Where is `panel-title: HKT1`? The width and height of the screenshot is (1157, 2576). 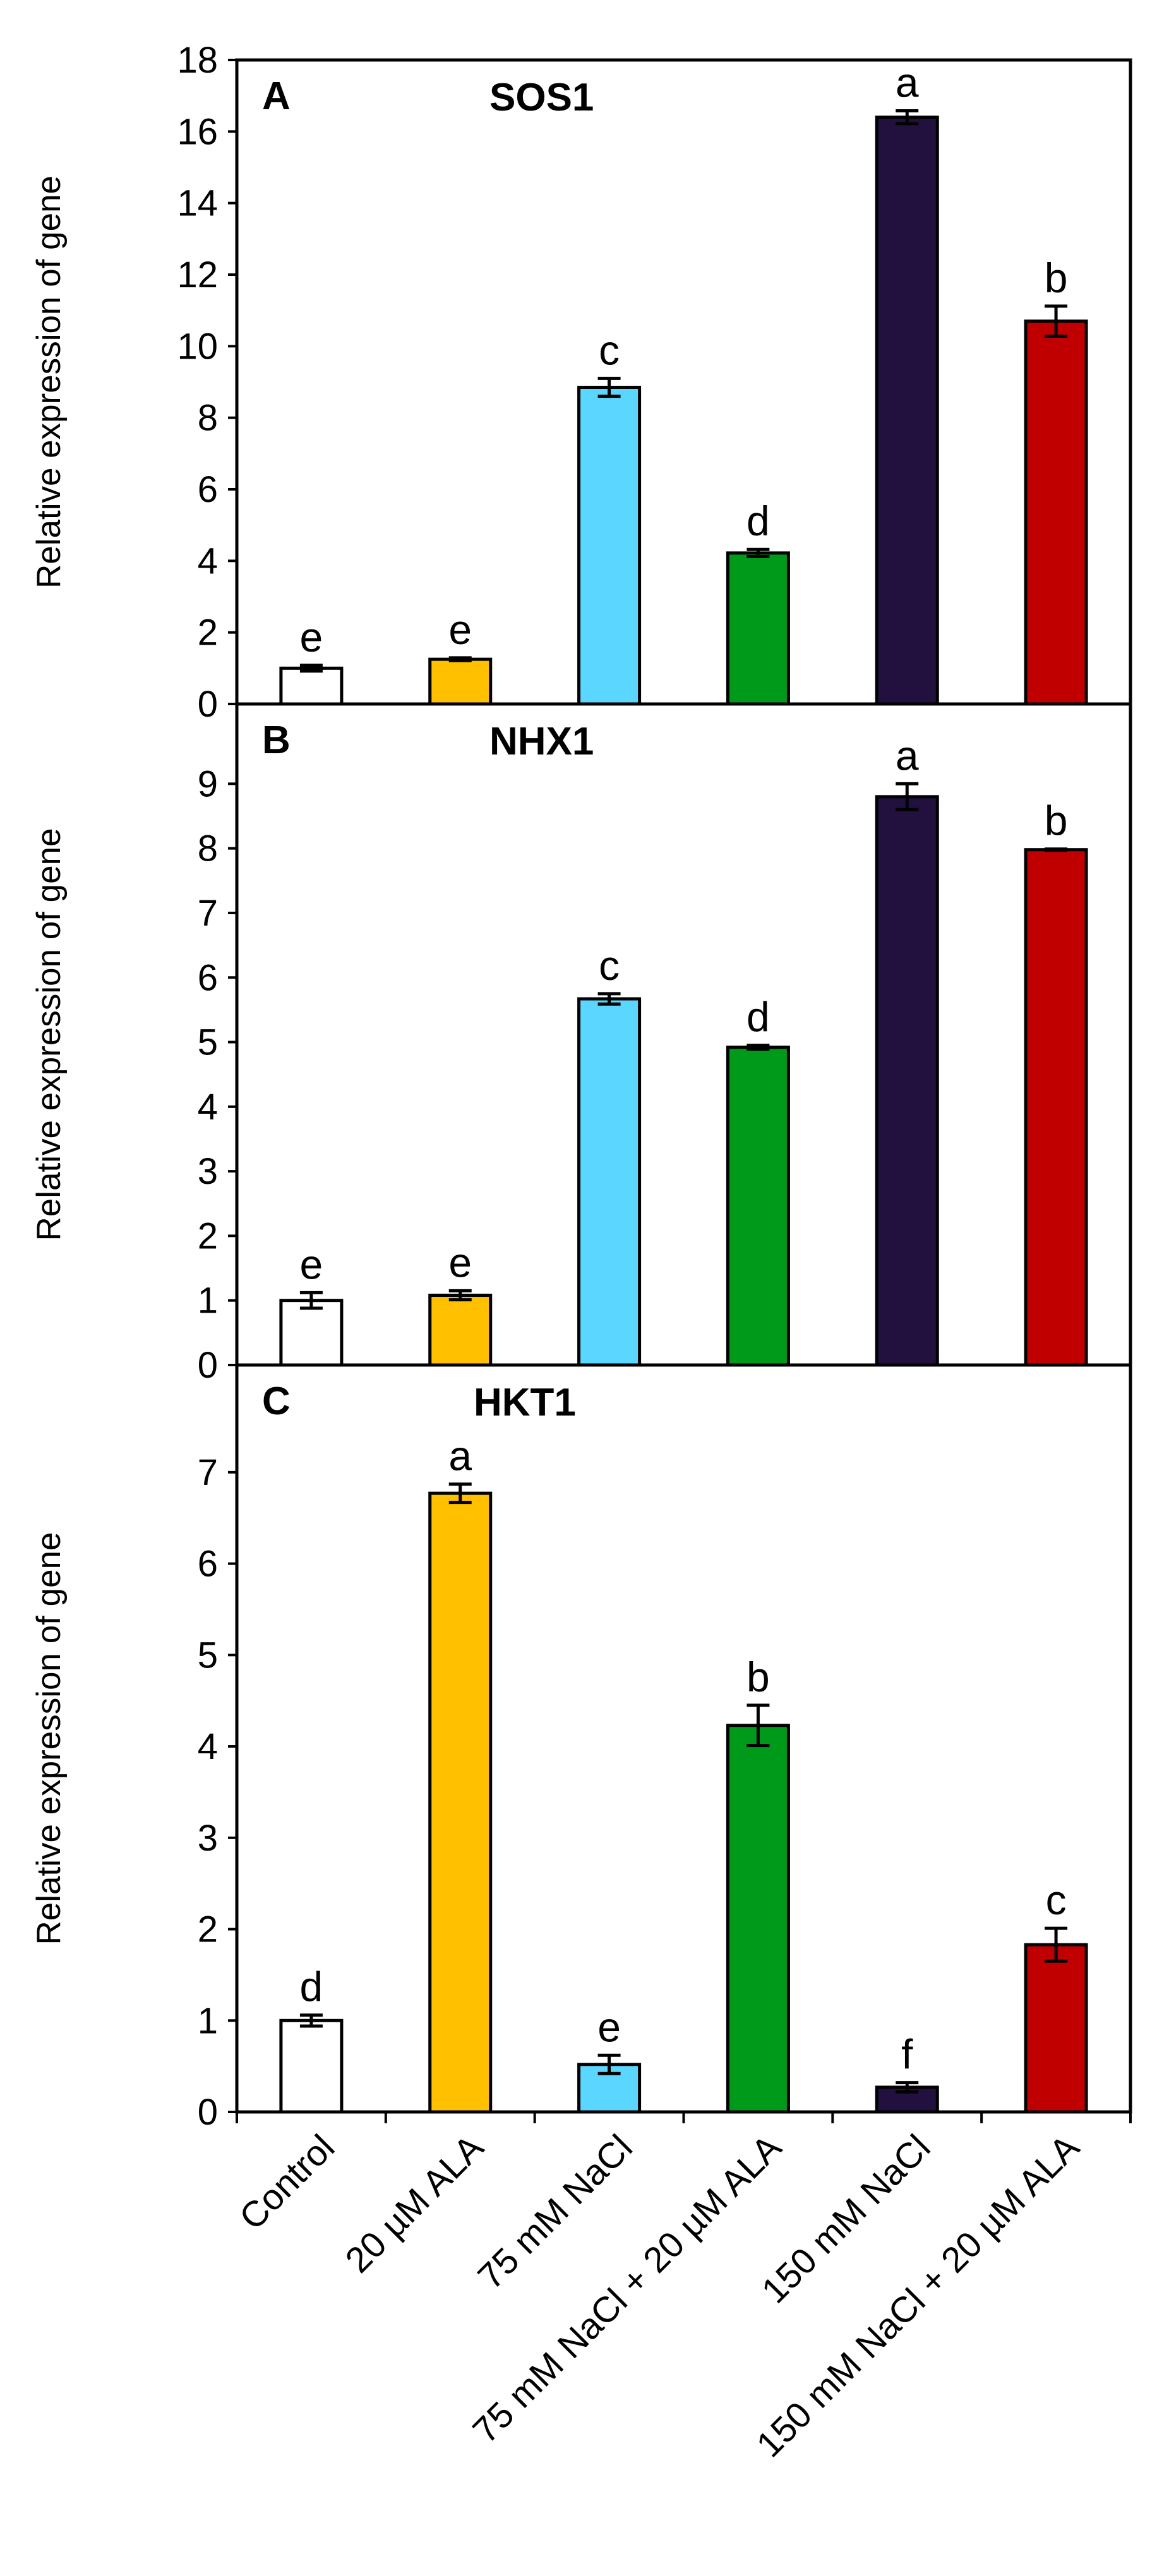
panel-title: HKT1 is located at coordinates (525, 1402).